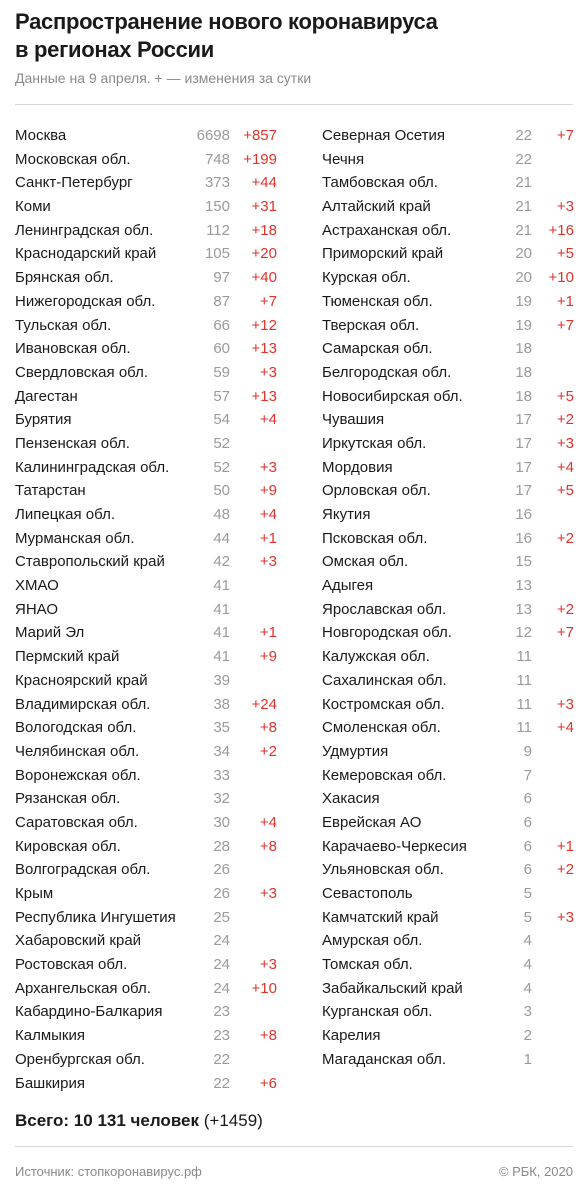 The image size is (588, 1200). What do you see at coordinates (85, 301) in the screenshot?
I see `region-name: Нижегородская обл.` at bounding box center [85, 301].